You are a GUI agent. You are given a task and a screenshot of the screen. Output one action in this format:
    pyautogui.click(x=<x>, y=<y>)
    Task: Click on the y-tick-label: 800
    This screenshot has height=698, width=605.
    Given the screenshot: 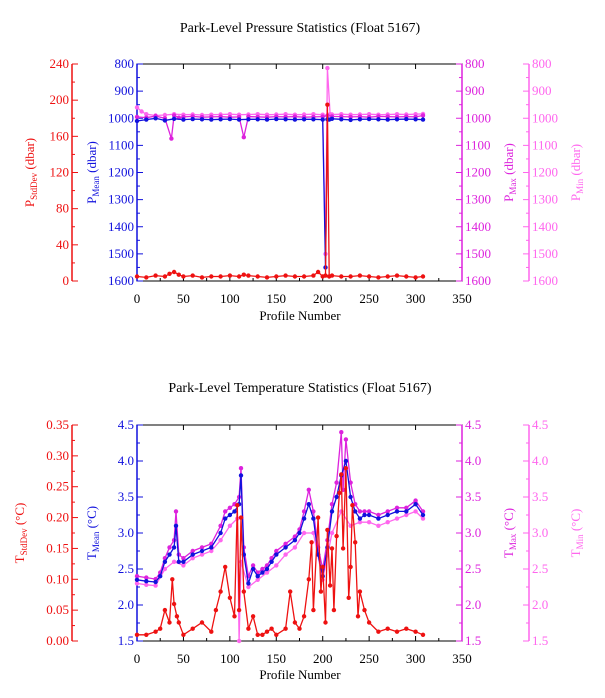 What is the action you would take?
    pyautogui.click(x=542, y=63)
    